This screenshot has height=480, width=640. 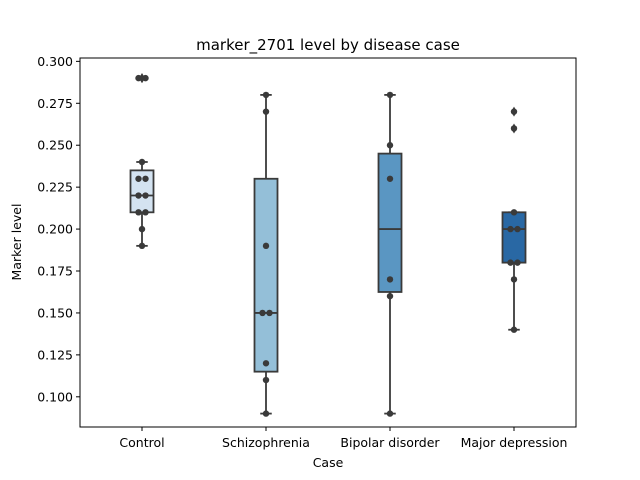 I want to click on box-group-control, so click(x=142, y=161).